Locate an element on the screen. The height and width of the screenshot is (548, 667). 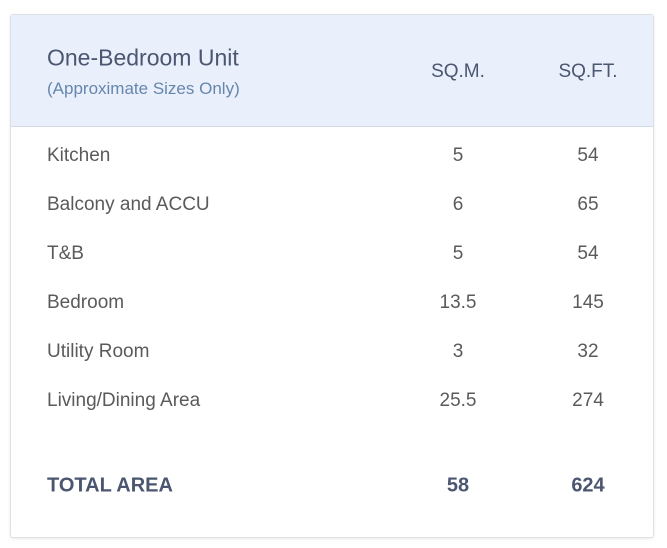
total-value: 624 is located at coordinates (588, 485).